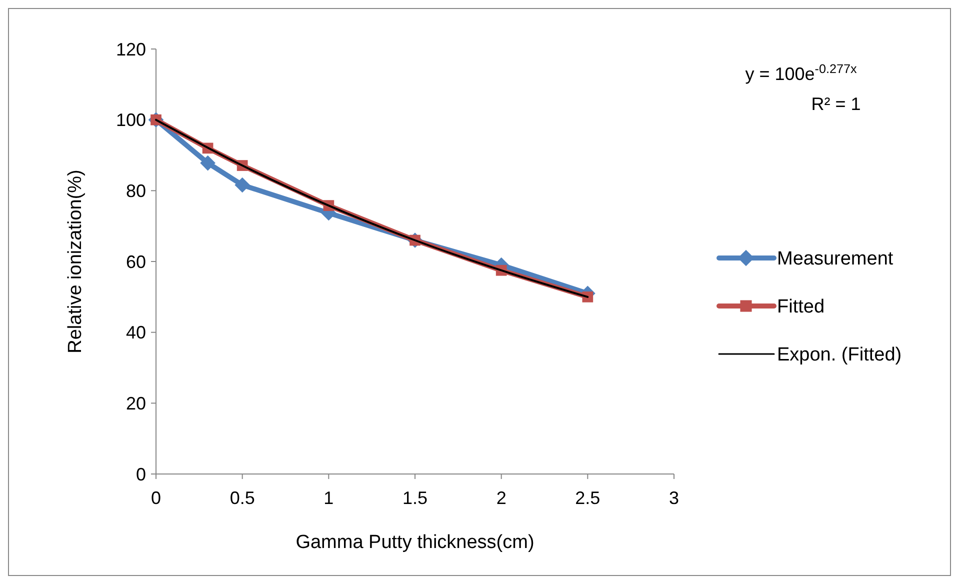 The width and height of the screenshot is (959, 584). Describe the element at coordinates (839, 355) in the screenshot. I see `legend-label: Expon. (Fitted)` at that location.